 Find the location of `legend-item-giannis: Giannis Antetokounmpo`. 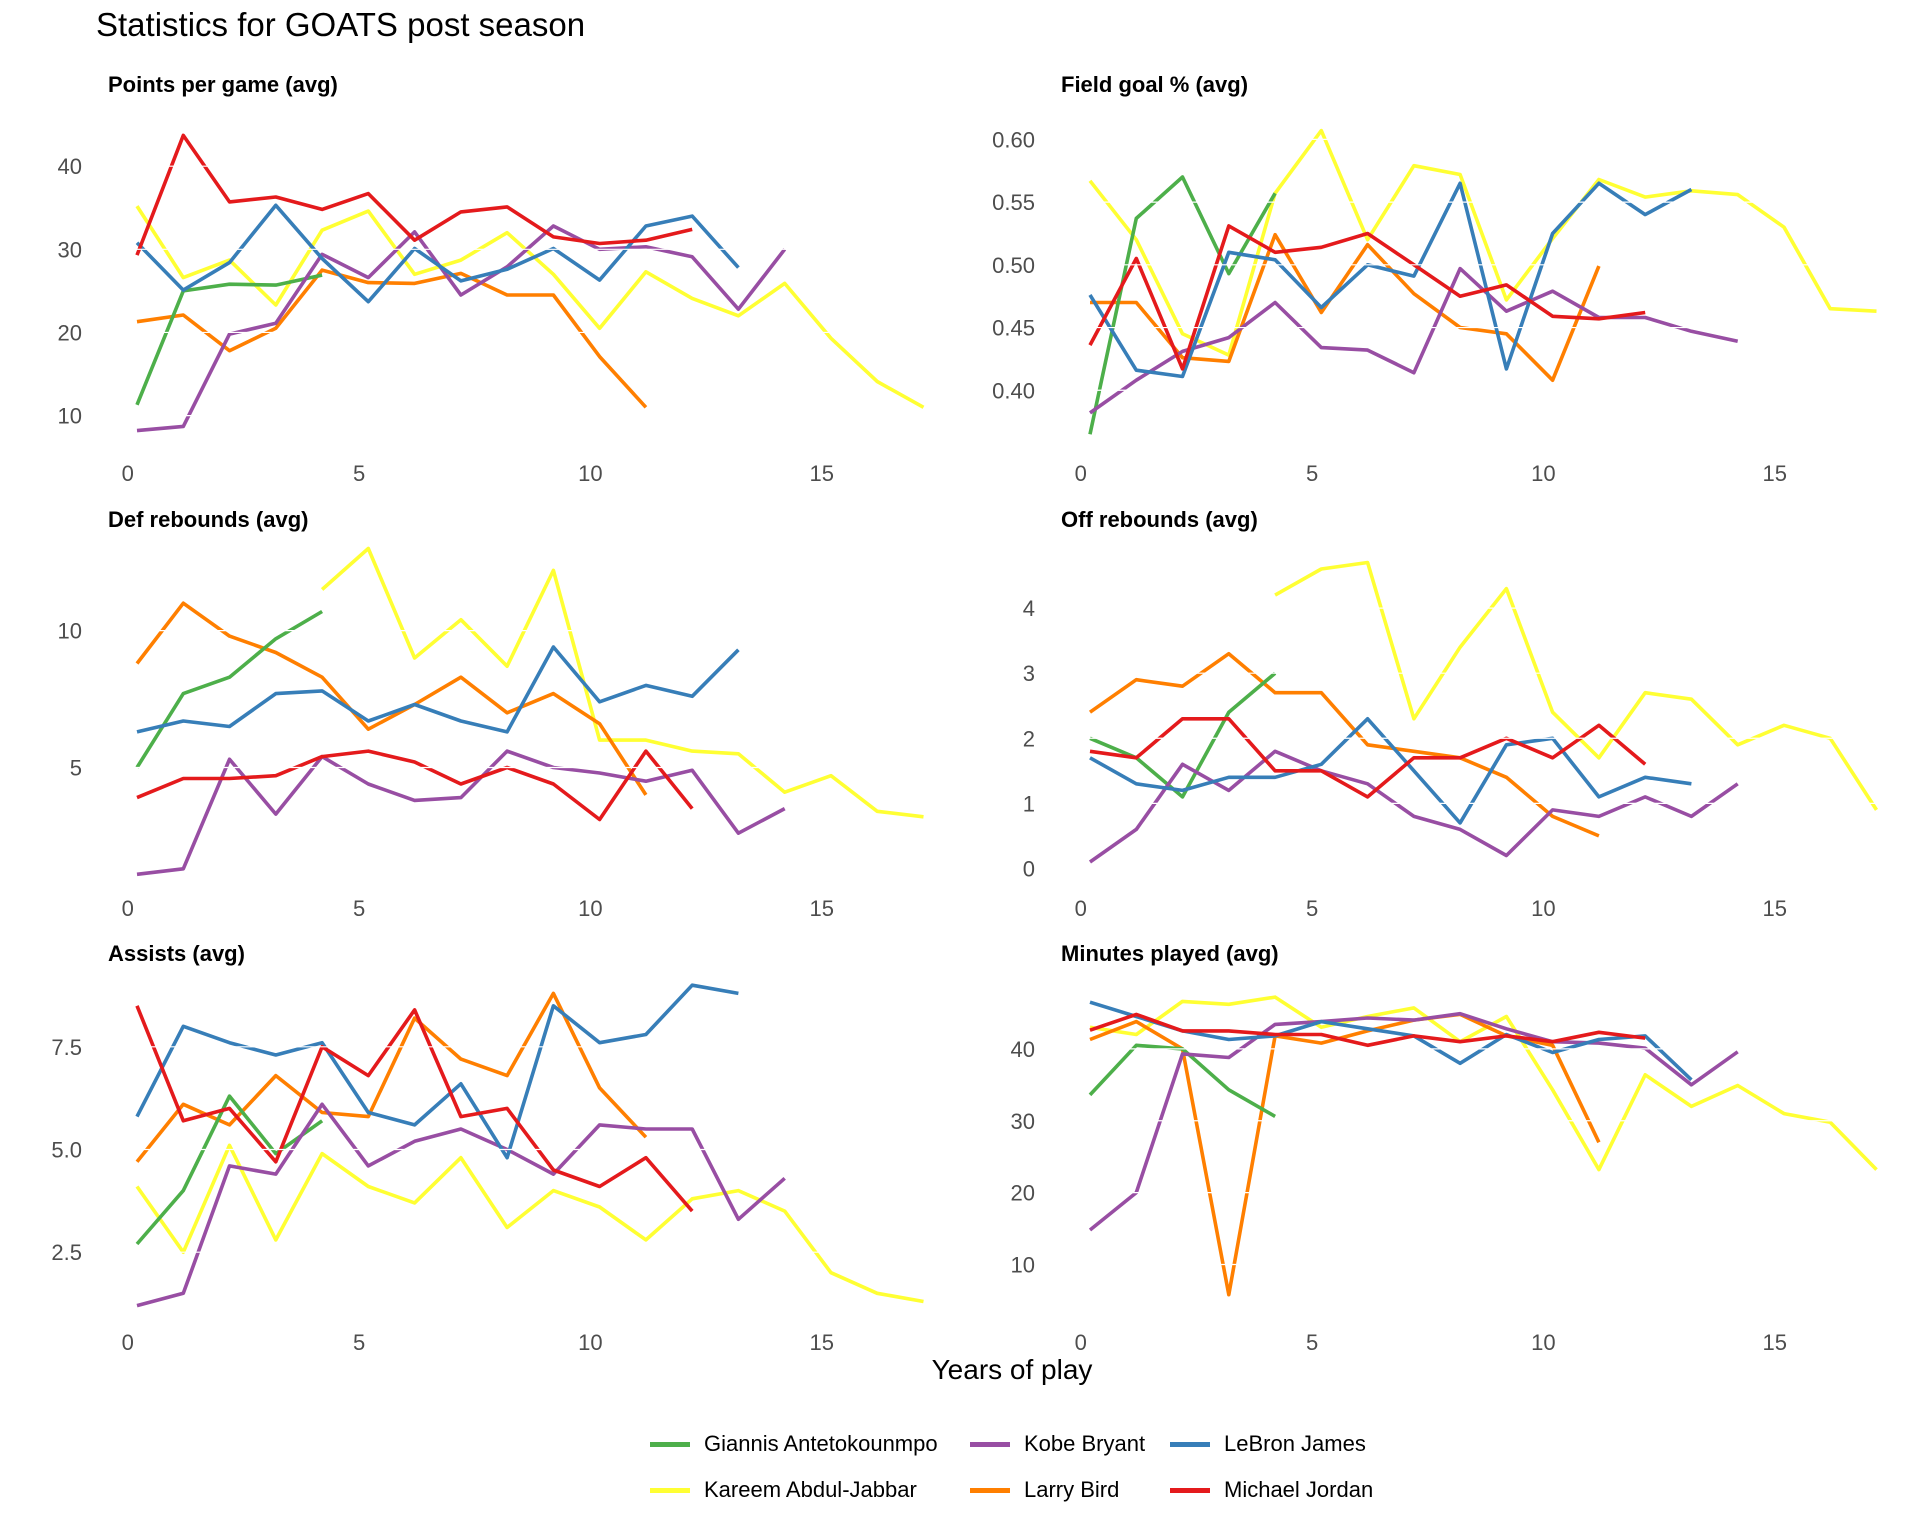

legend-item-giannis: Giannis Antetokounmpo is located at coordinates (810, 1444).